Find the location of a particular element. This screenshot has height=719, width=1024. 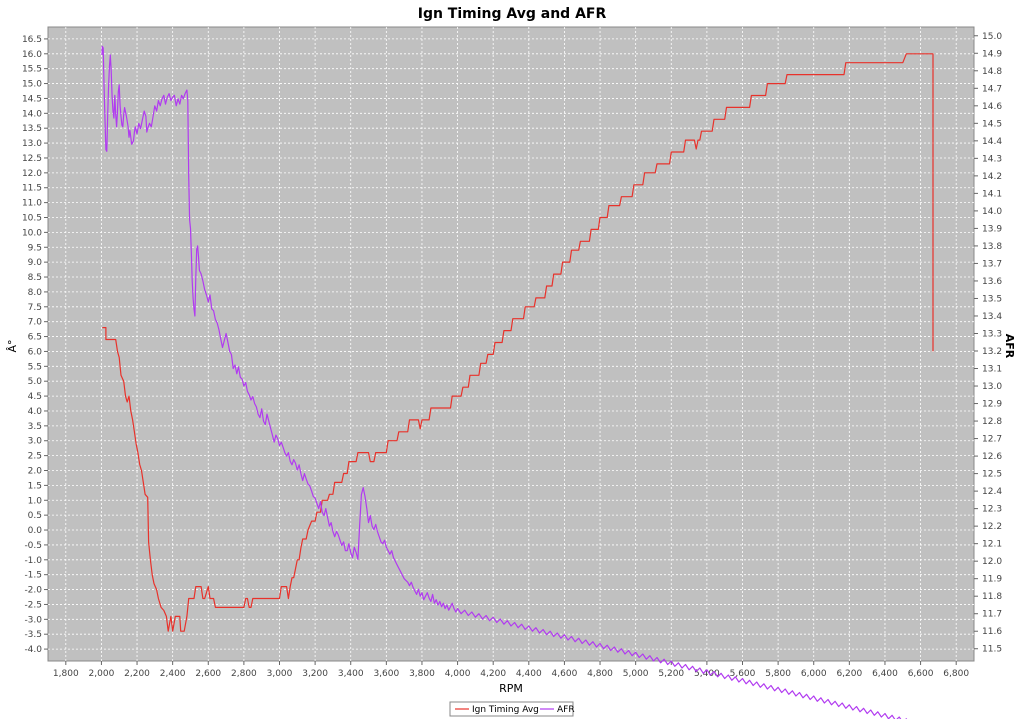

y-left-tick-label: 7.0 is located at coordinates (35, 323).